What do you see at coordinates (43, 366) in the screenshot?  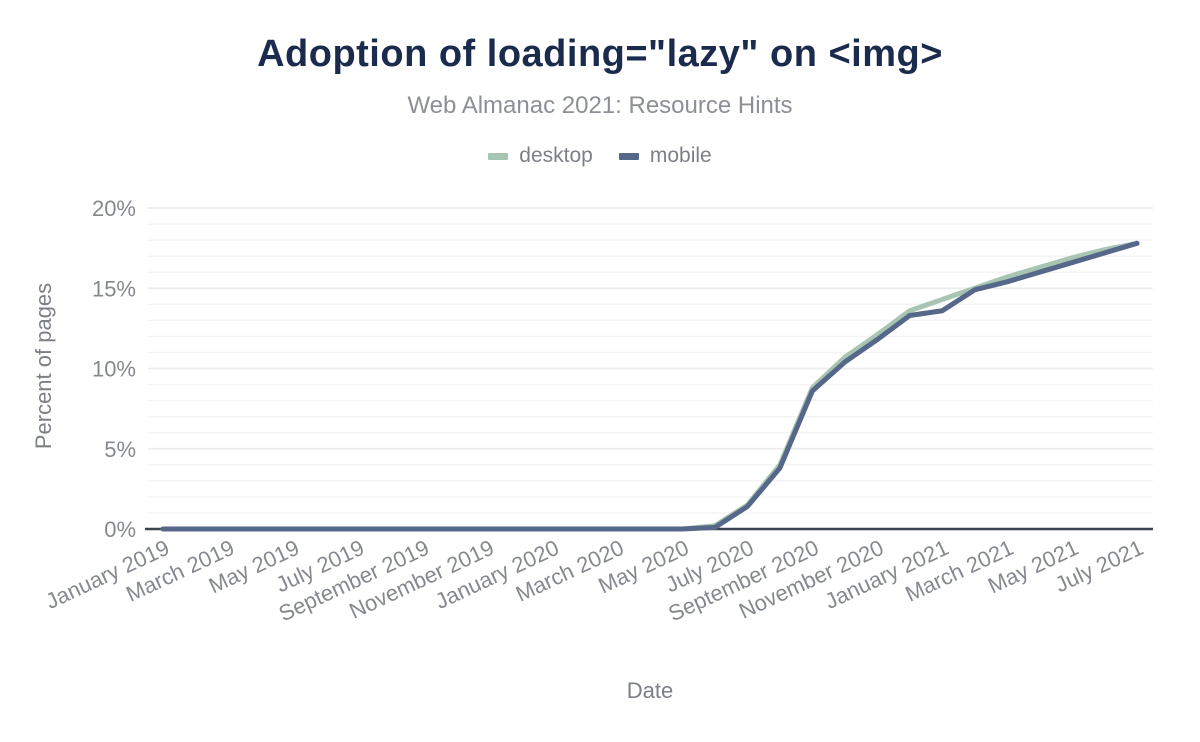 I see `y-axis-title: Percent of pages` at bounding box center [43, 366].